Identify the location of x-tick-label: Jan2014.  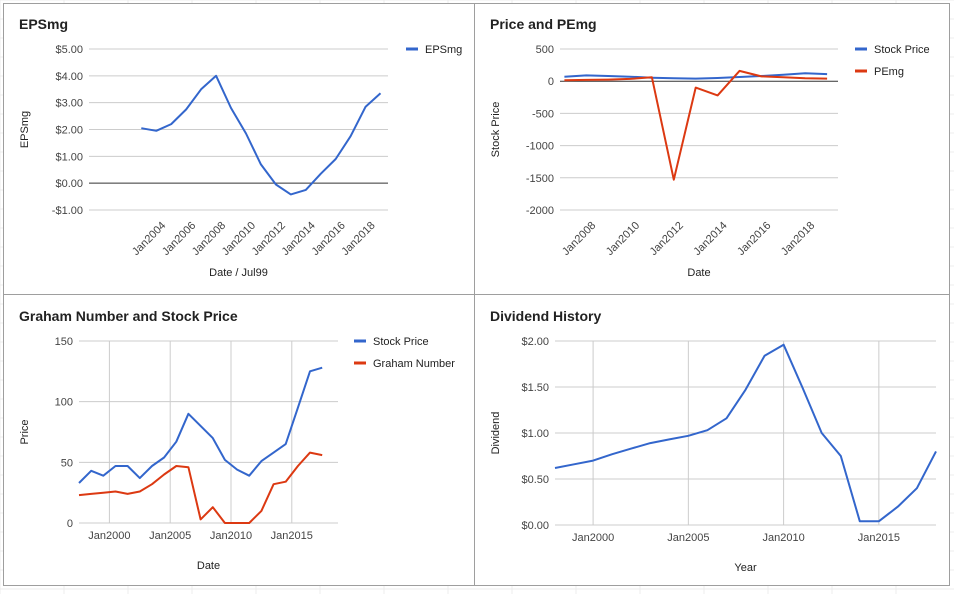
(710, 239).